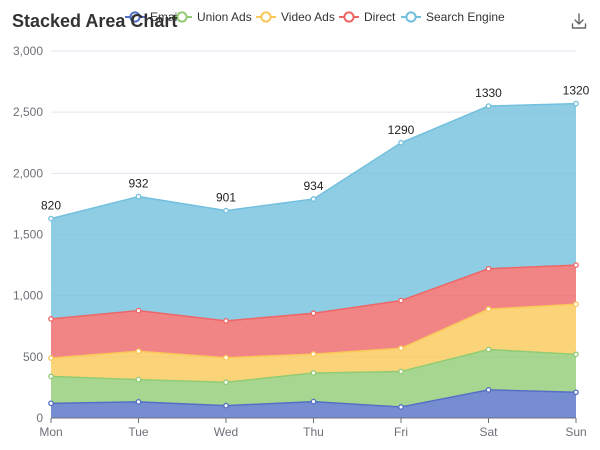  What do you see at coordinates (28, 51) in the screenshot?
I see `y-tick-label: 3,000` at bounding box center [28, 51].